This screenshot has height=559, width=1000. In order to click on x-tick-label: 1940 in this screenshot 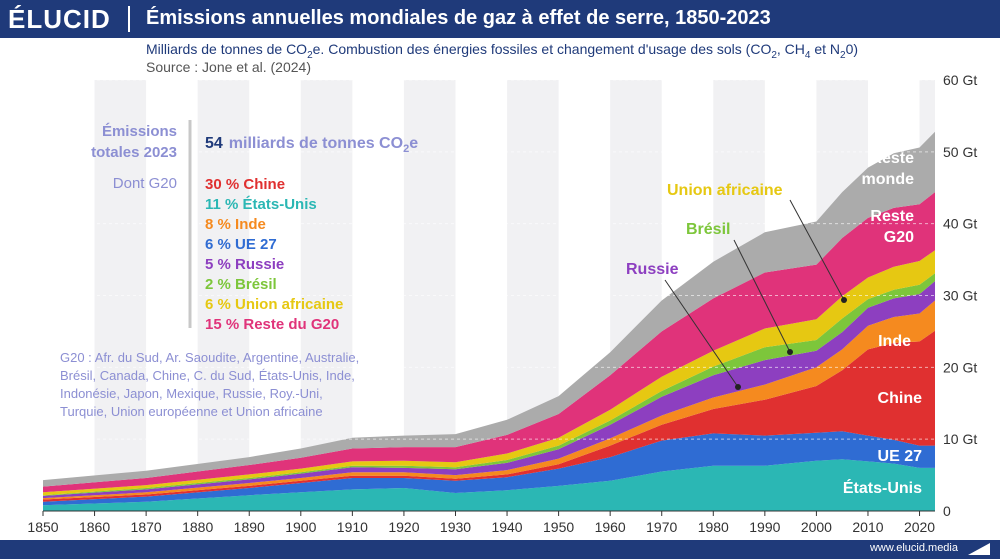, I will do `click(506, 527)`.